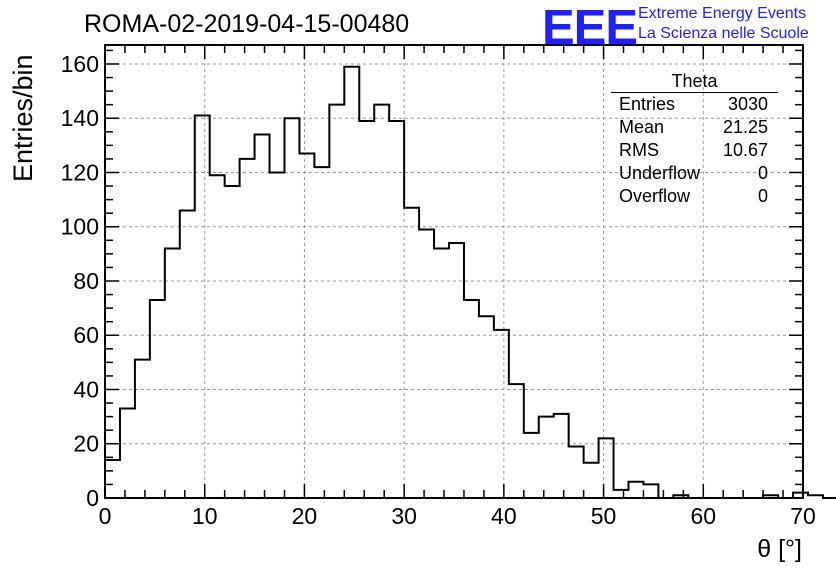  I want to click on y-tick-label: 160, so click(80, 64).